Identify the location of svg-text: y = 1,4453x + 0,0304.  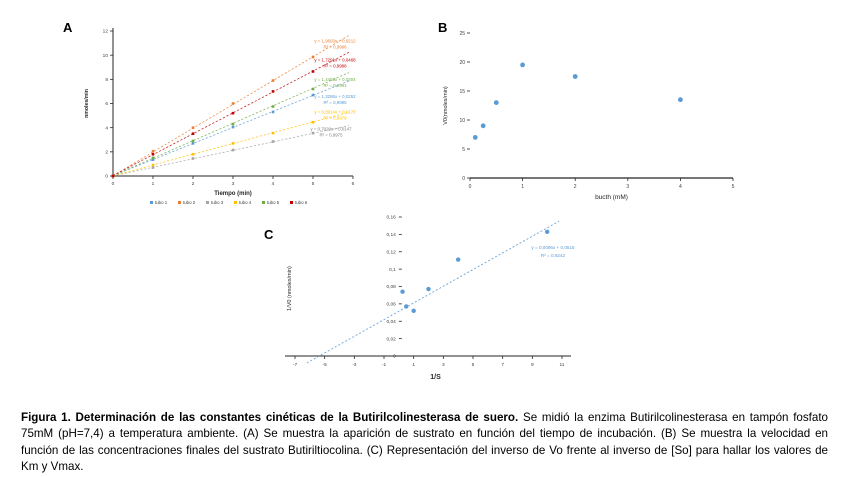
(335, 79).